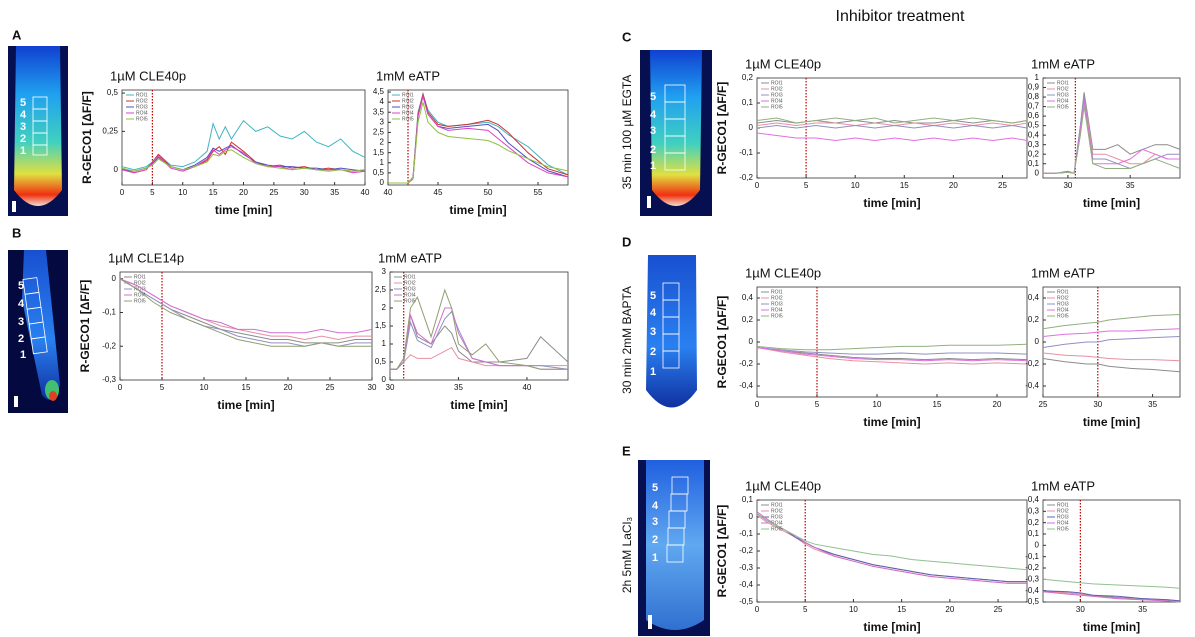 The width and height of the screenshot is (1195, 637). I want to click on treatment-label: 30 min 2mM BAPTA, so click(627, 340).